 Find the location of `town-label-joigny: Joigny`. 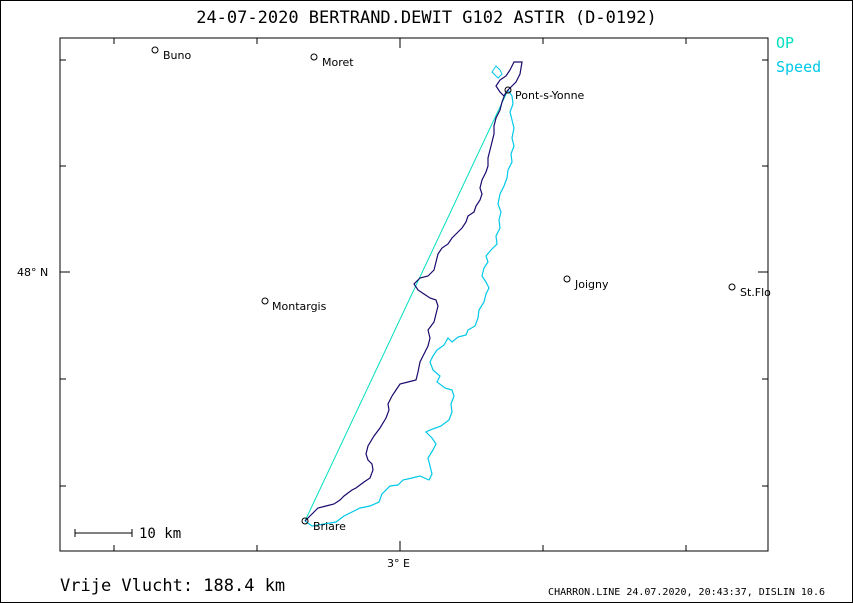

town-label-joigny: Joigny is located at coordinates (591, 284).